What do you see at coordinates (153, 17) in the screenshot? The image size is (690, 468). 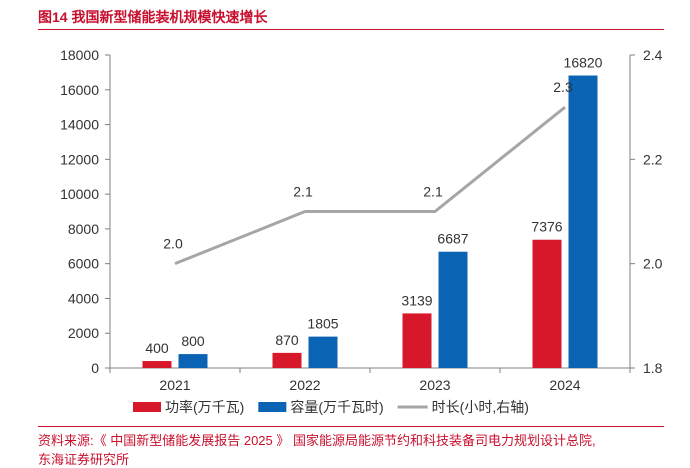 I see `figure-title: 图14 我国新型储能装机规模快速增长` at bounding box center [153, 17].